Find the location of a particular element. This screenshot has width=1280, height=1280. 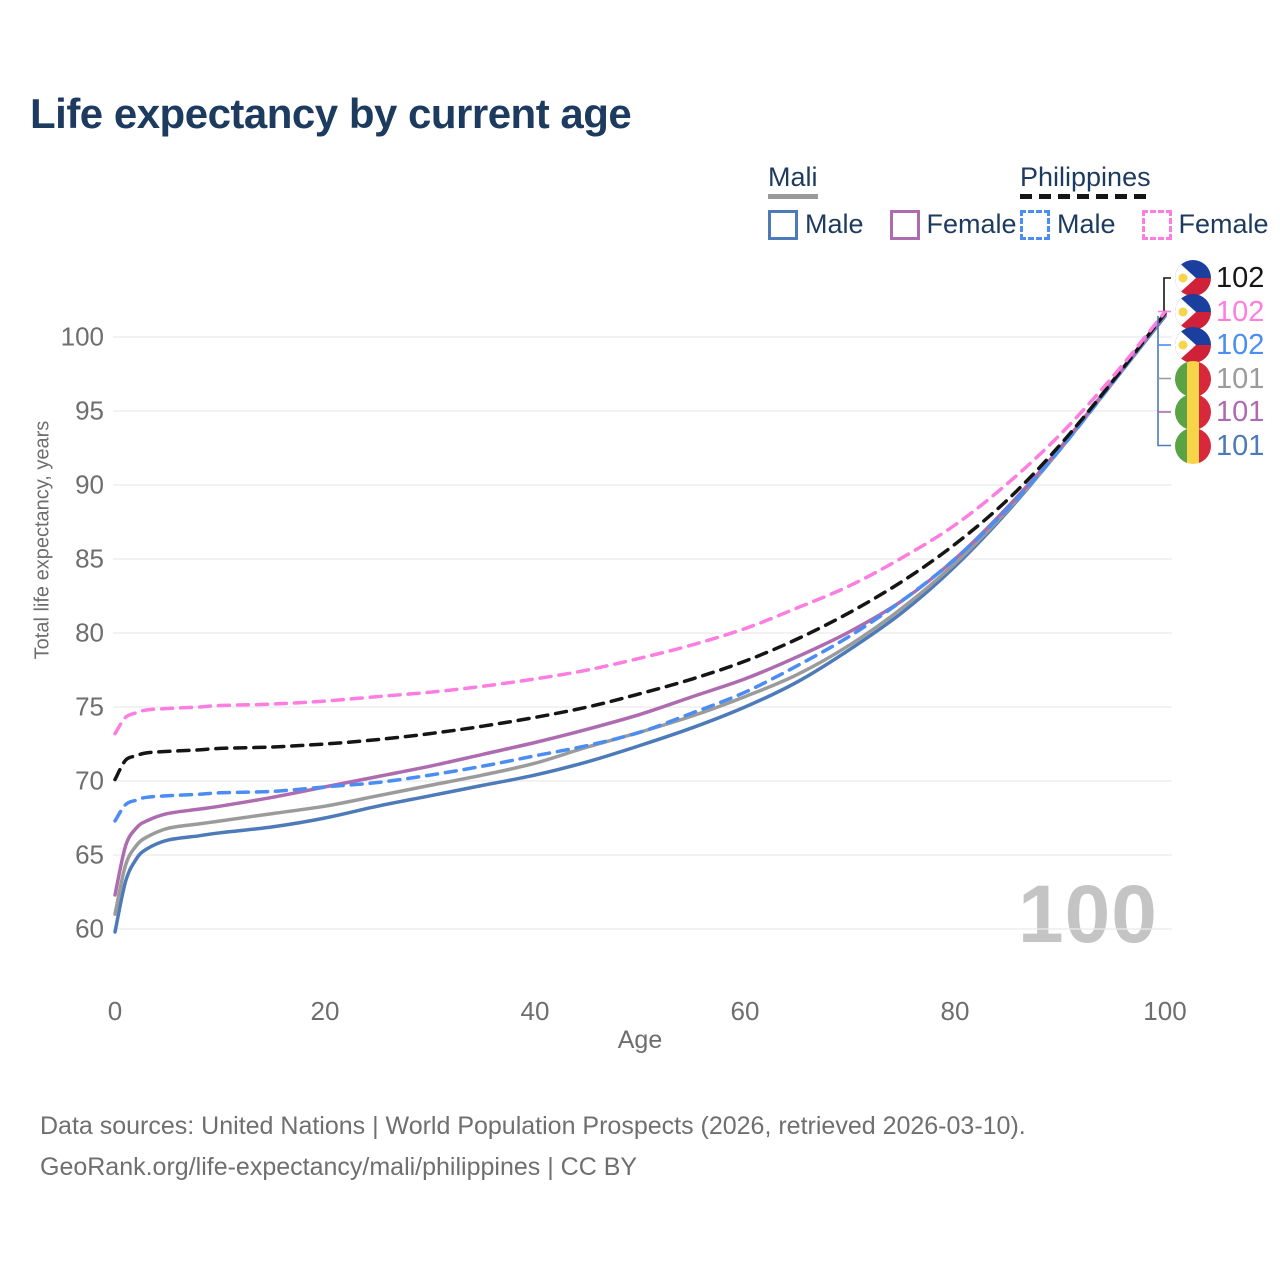

y-tick-label: 60 is located at coordinates (89, 928).